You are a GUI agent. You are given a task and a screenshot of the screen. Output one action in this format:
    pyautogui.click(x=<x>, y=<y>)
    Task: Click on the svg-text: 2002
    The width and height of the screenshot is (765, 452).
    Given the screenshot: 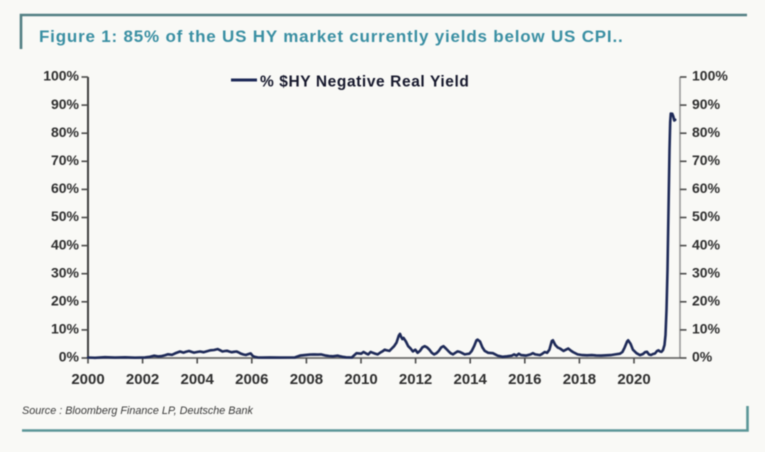 What is the action you would take?
    pyautogui.click(x=142, y=379)
    